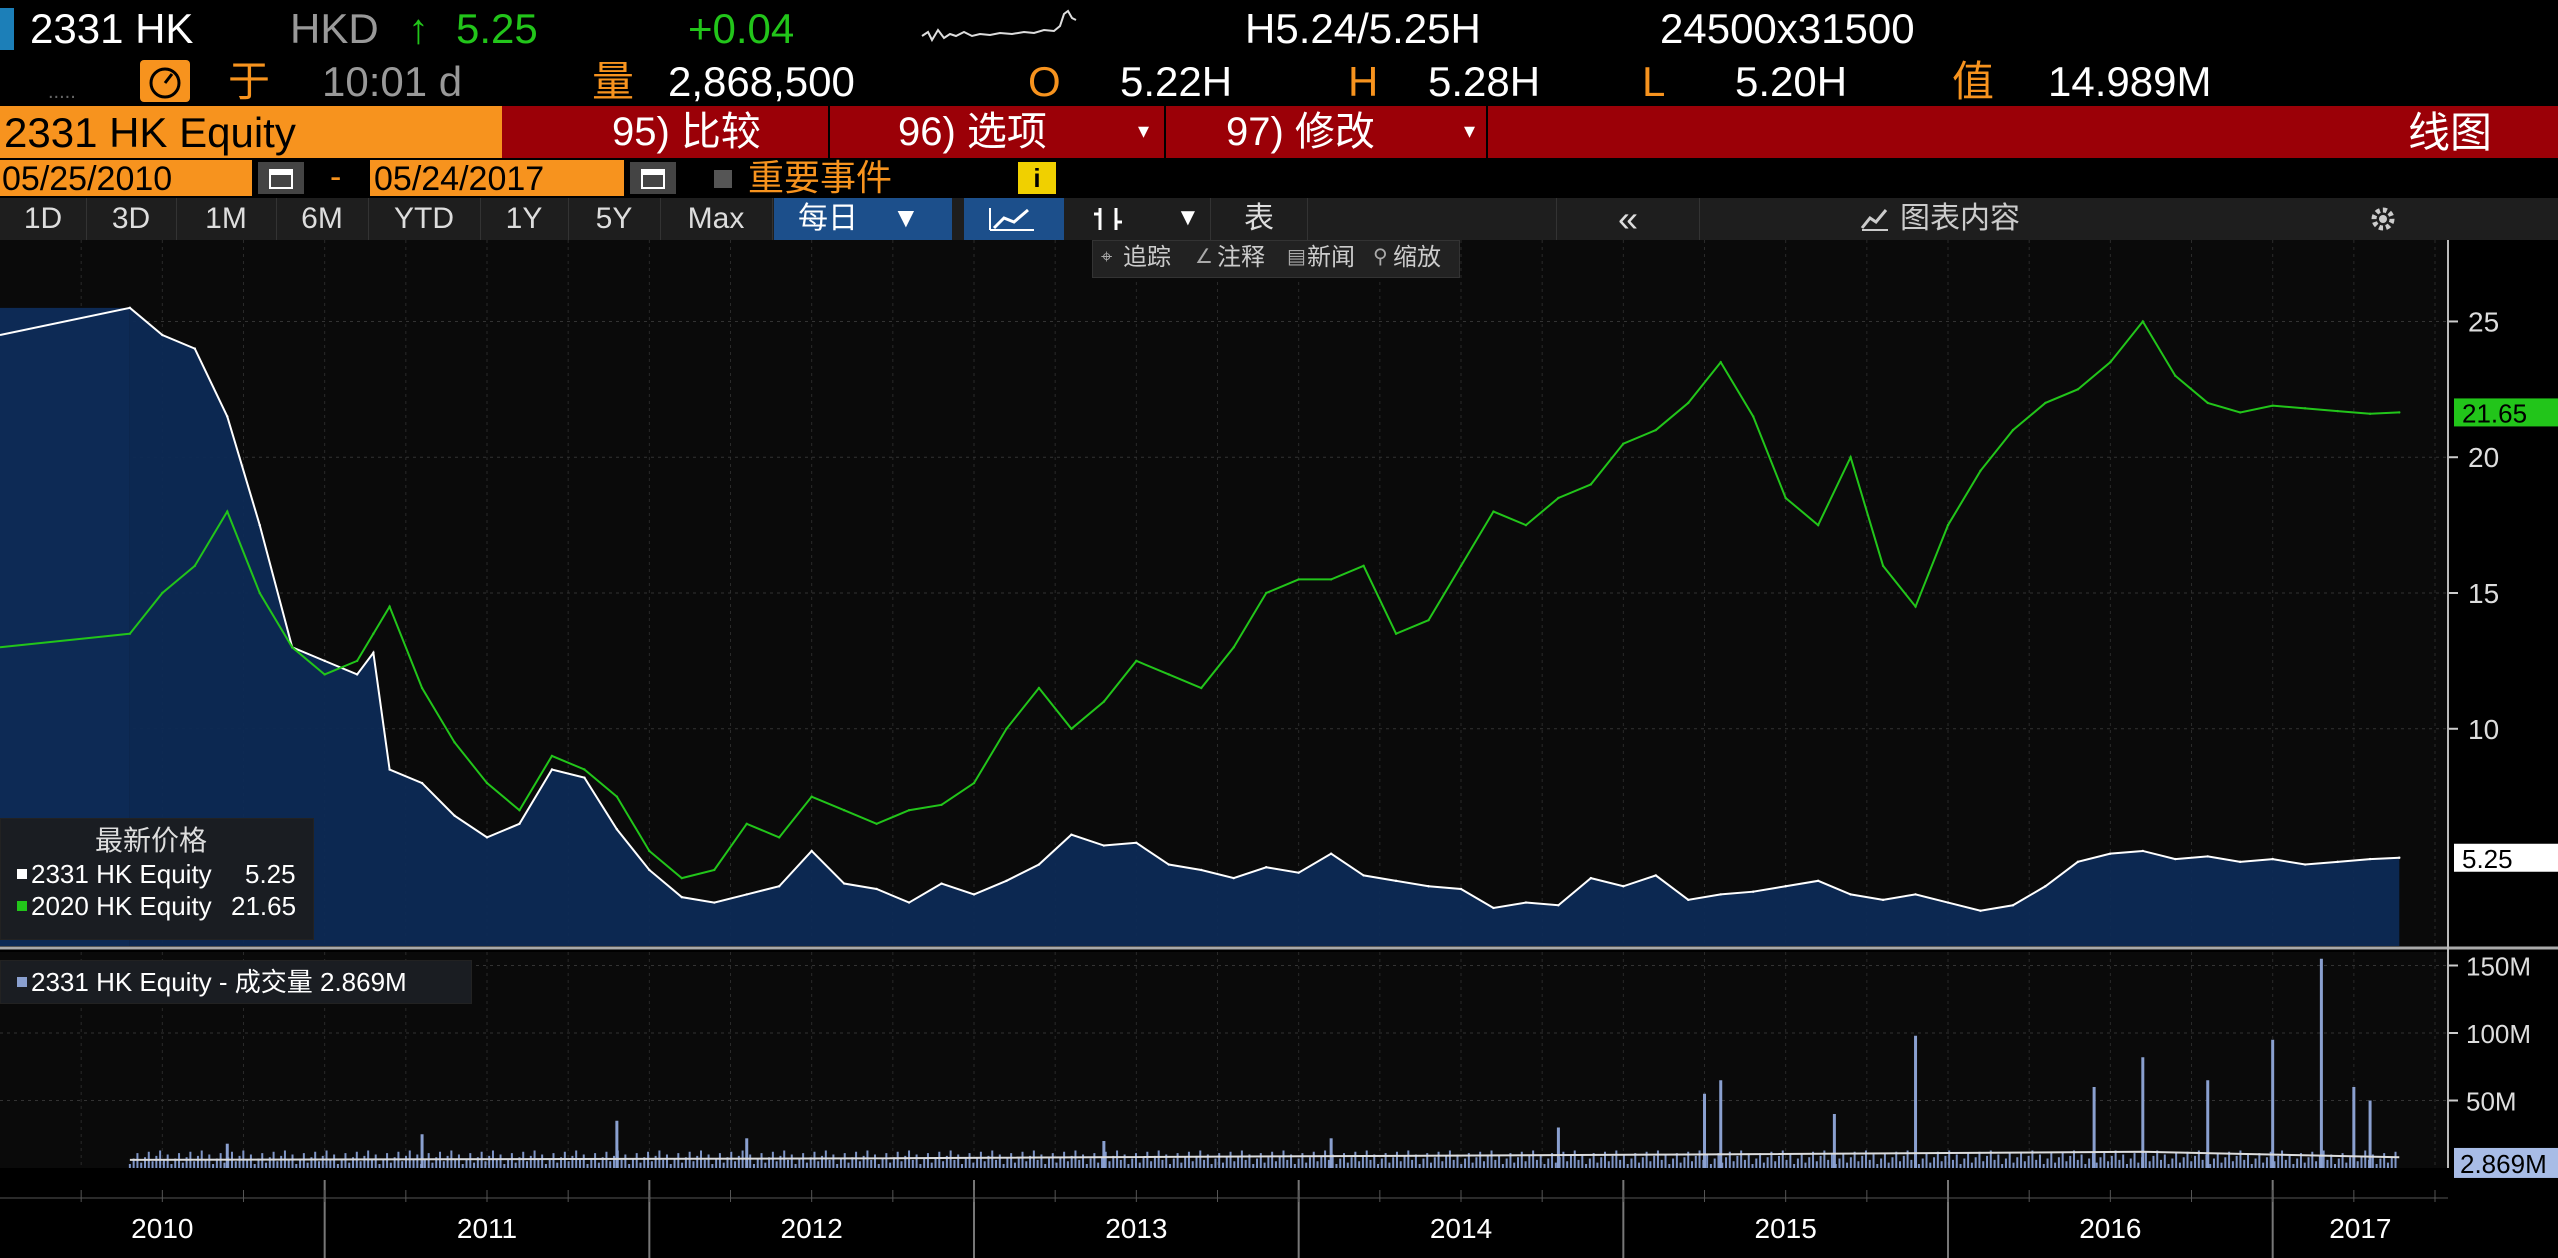 This screenshot has width=2558, height=1258. What do you see at coordinates (1628, 219) in the screenshot?
I see `collapse-button: «` at bounding box center [1628, 219].